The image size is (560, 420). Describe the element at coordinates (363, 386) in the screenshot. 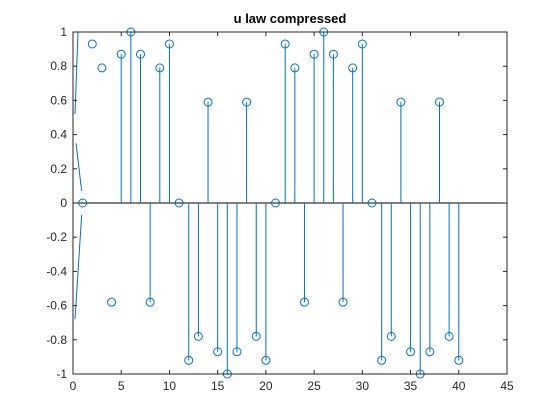

I see `x-tick-label: 30` at that location.